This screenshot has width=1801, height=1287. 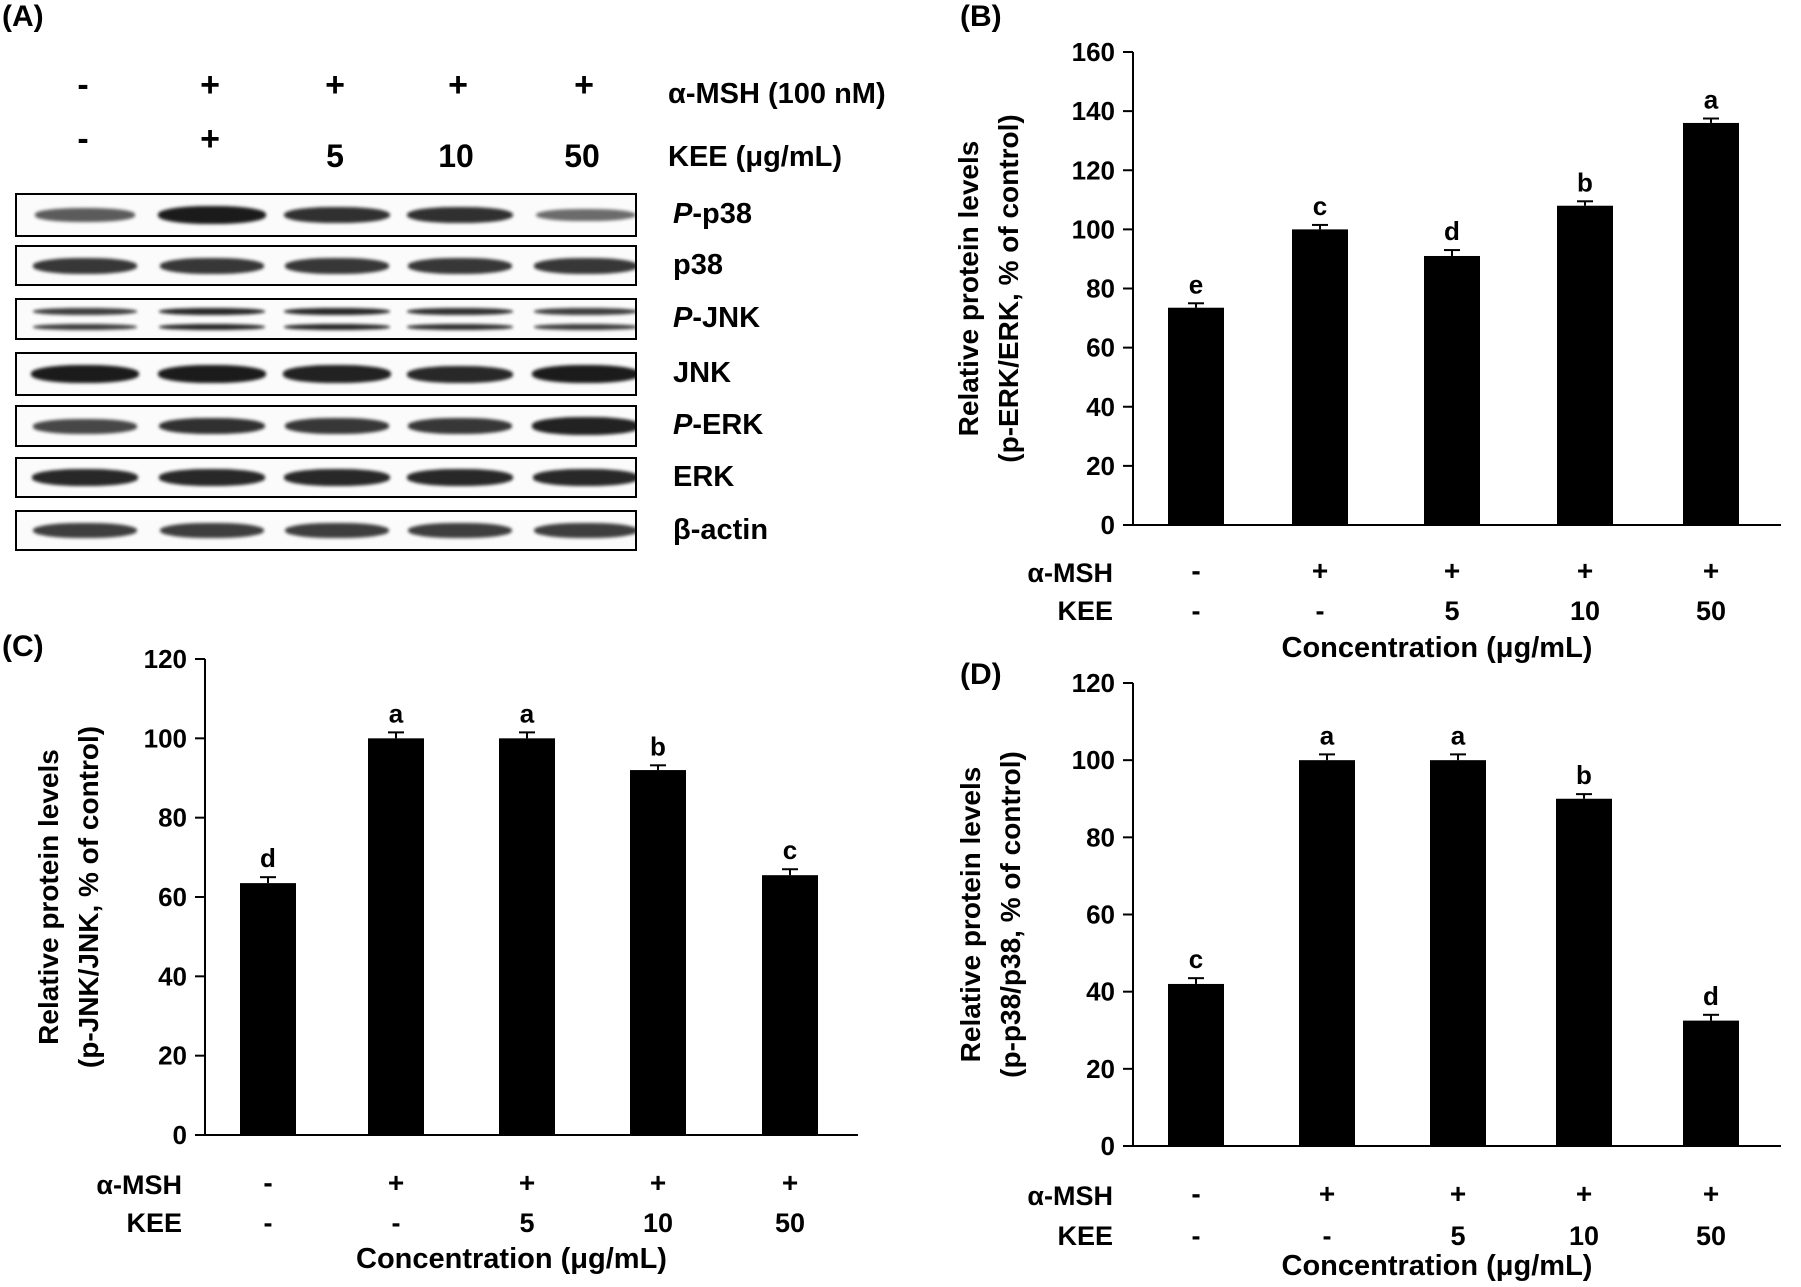 I want to click on y-tick-label: 60, so click(x=1100, y=915).